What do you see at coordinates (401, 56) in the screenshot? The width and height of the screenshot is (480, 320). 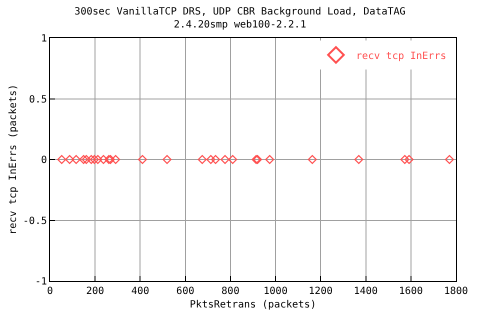 I see `legend-label: recv tcp InErrs` at bounding box center [401, 56].